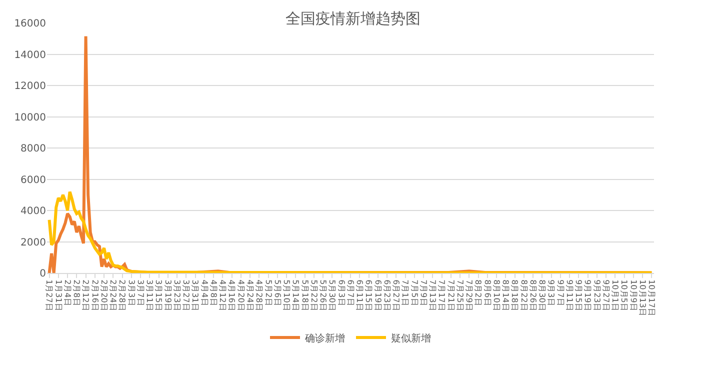  I want to click on y-tick-label: 12000, so click(30, 86).